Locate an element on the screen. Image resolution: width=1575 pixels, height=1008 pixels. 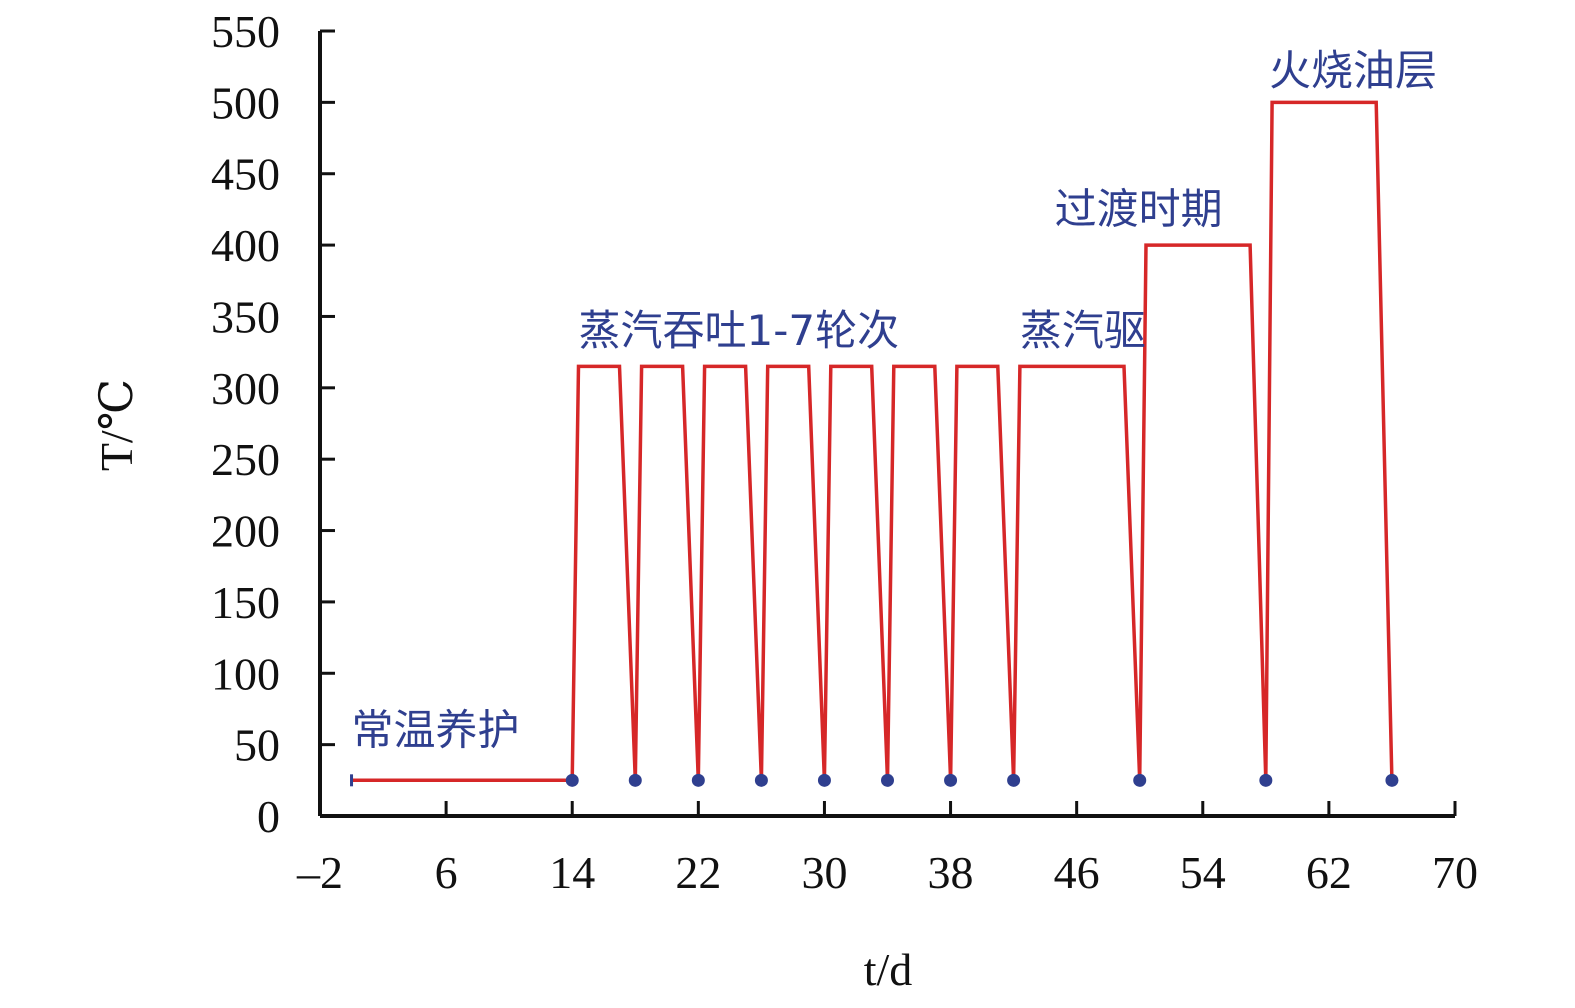
phase-annotation: 过渡时期 is located at coordinates (1139, 209).